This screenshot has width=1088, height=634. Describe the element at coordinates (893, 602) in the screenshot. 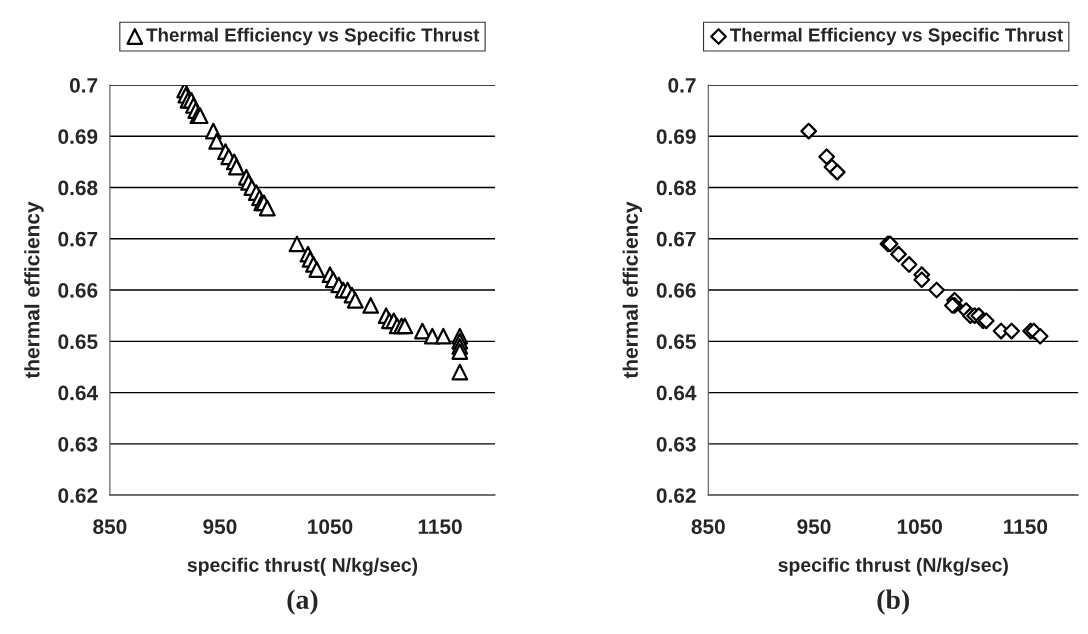

I see `text: (b)` at that location.